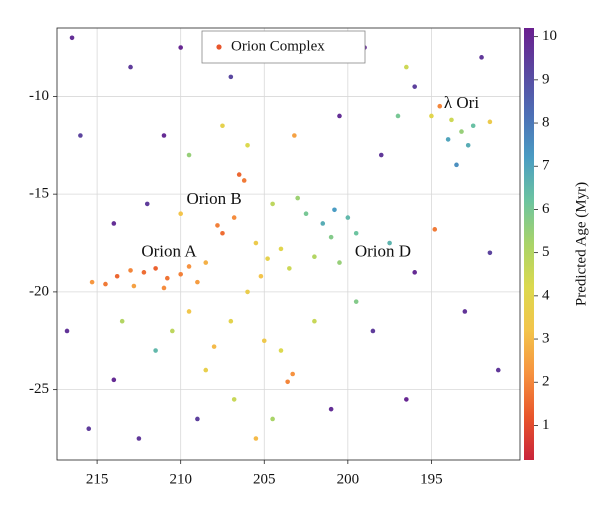  What do you see at coordinates (546, 166) in the screenshot?
I see `colorbar-tick-label: 7` at bounding box center [546, 166].